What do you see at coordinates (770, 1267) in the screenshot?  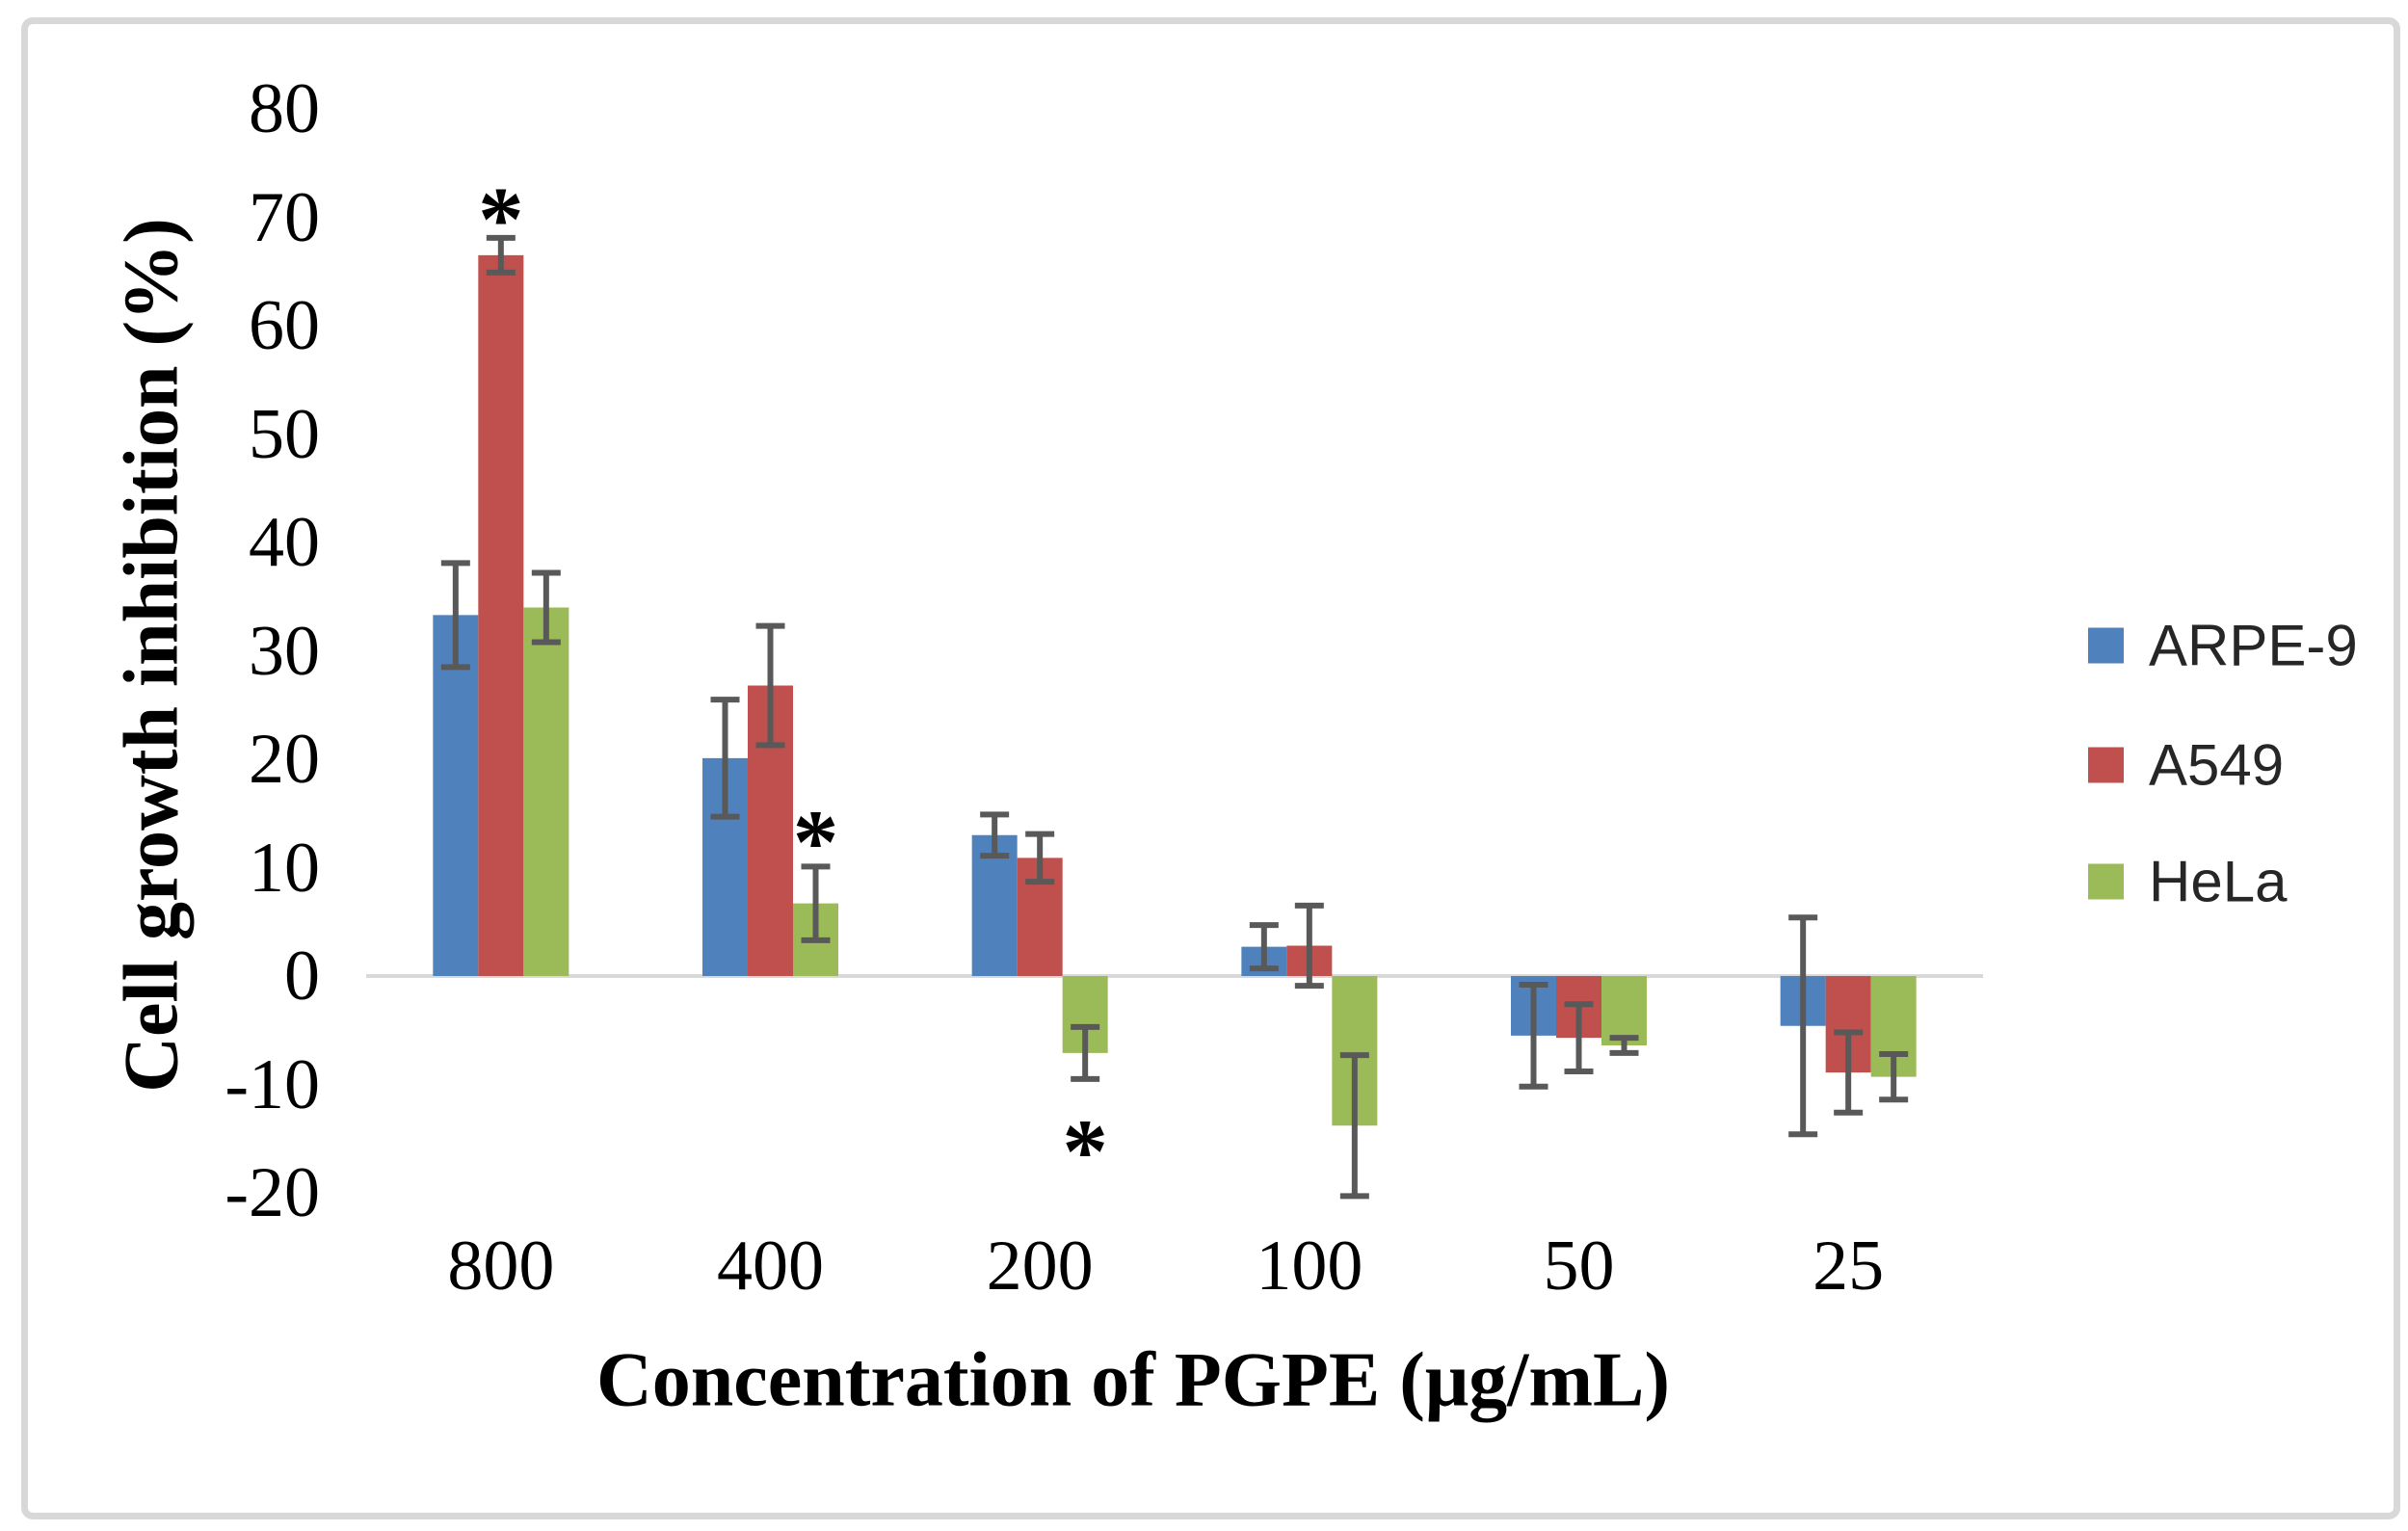 I see `x-tick-label: 400` at bounding box center [770, 1267].